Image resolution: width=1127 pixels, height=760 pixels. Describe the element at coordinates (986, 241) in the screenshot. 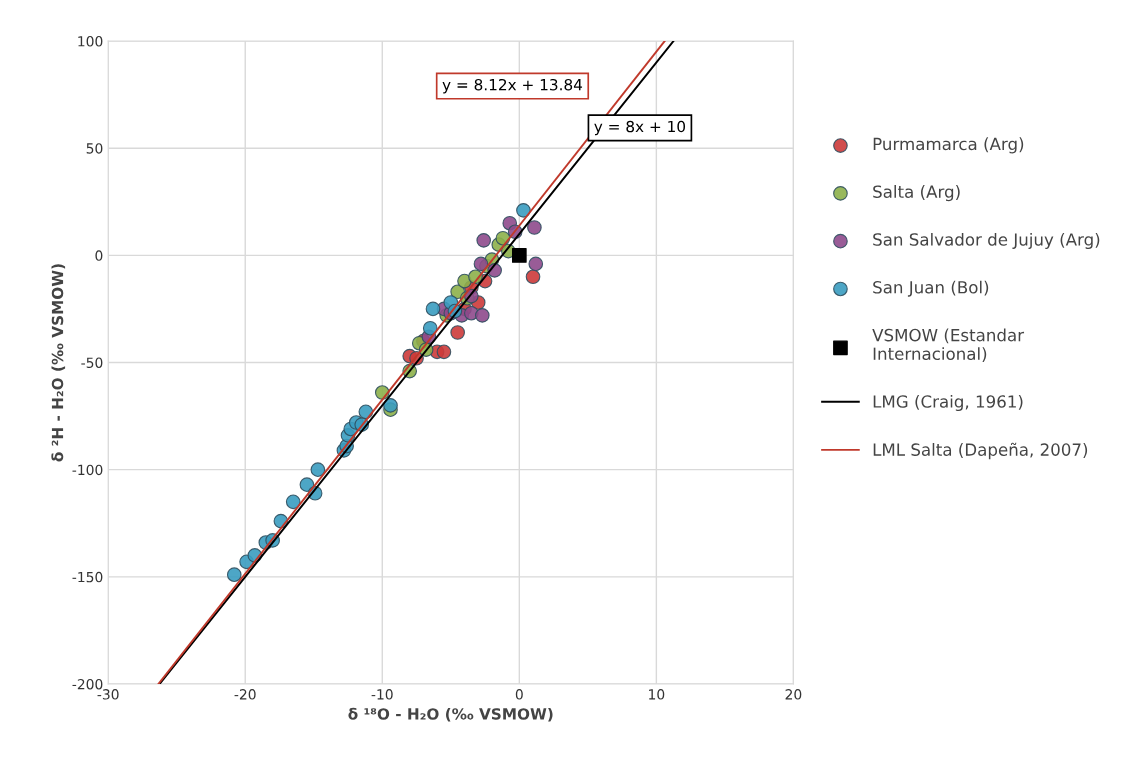

I see `legend-label: San Salvador de Jujuy (Arg)` at that location.